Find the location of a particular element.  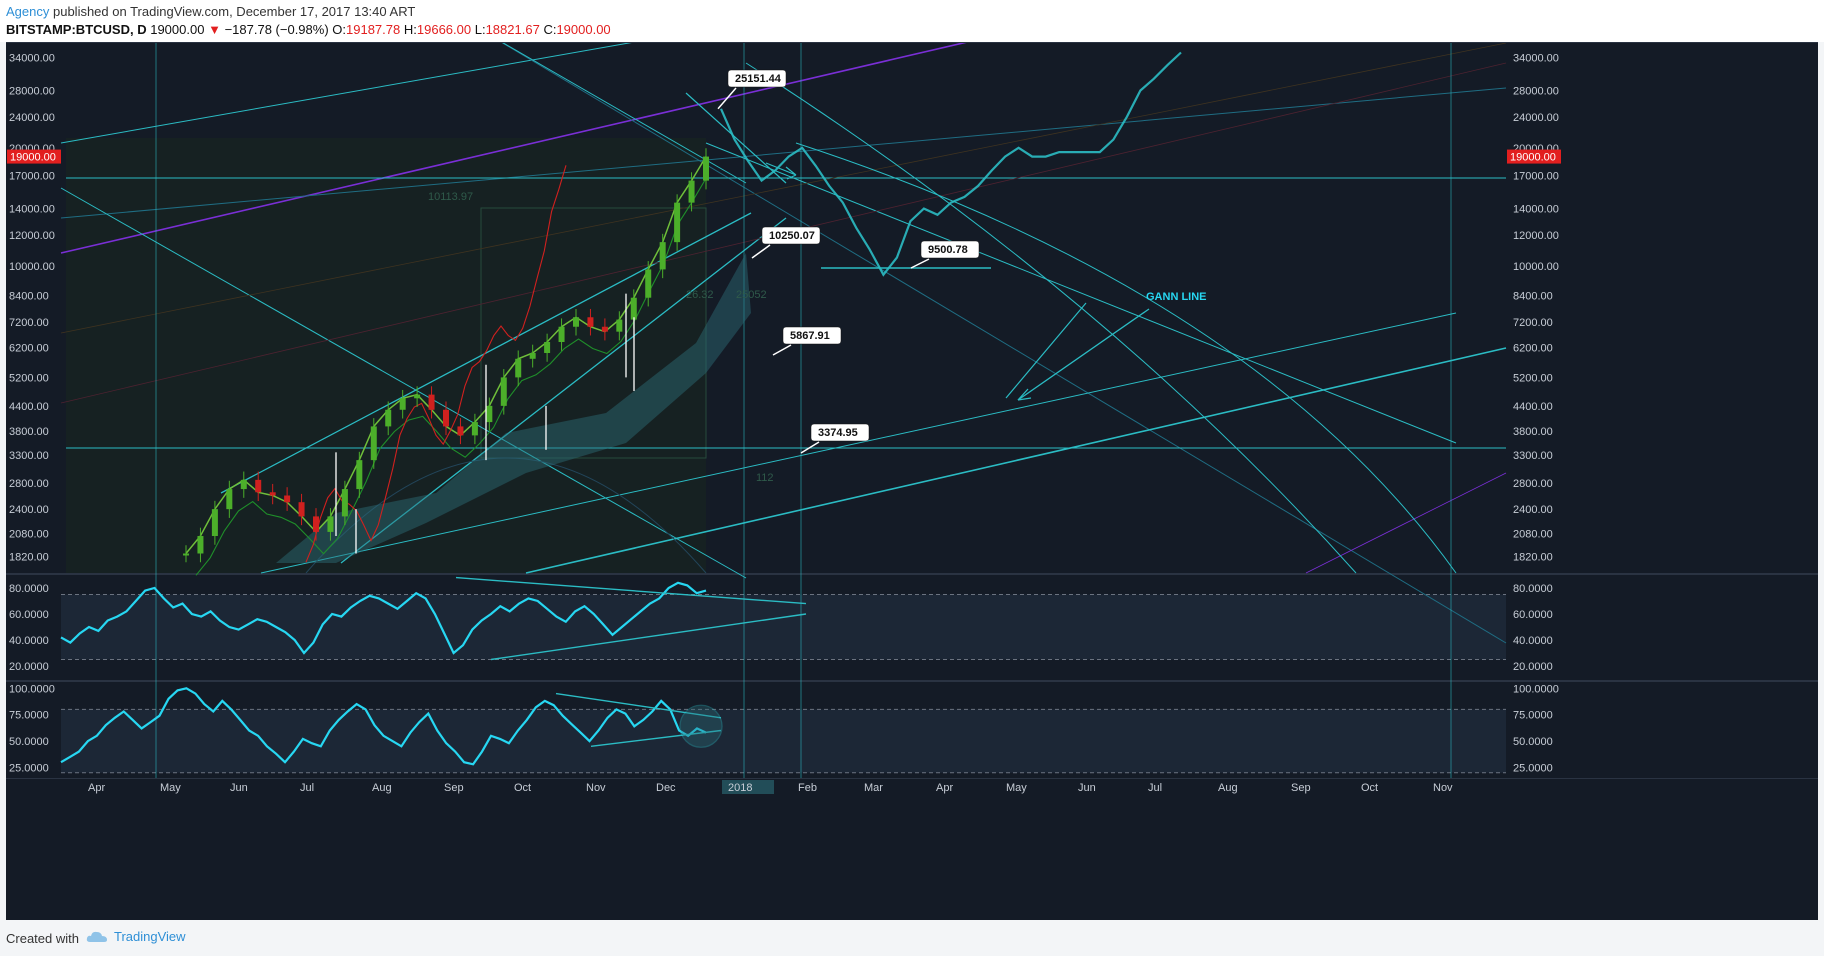

price-tick-left: 12000.00 is located at coordinates (32, 236).